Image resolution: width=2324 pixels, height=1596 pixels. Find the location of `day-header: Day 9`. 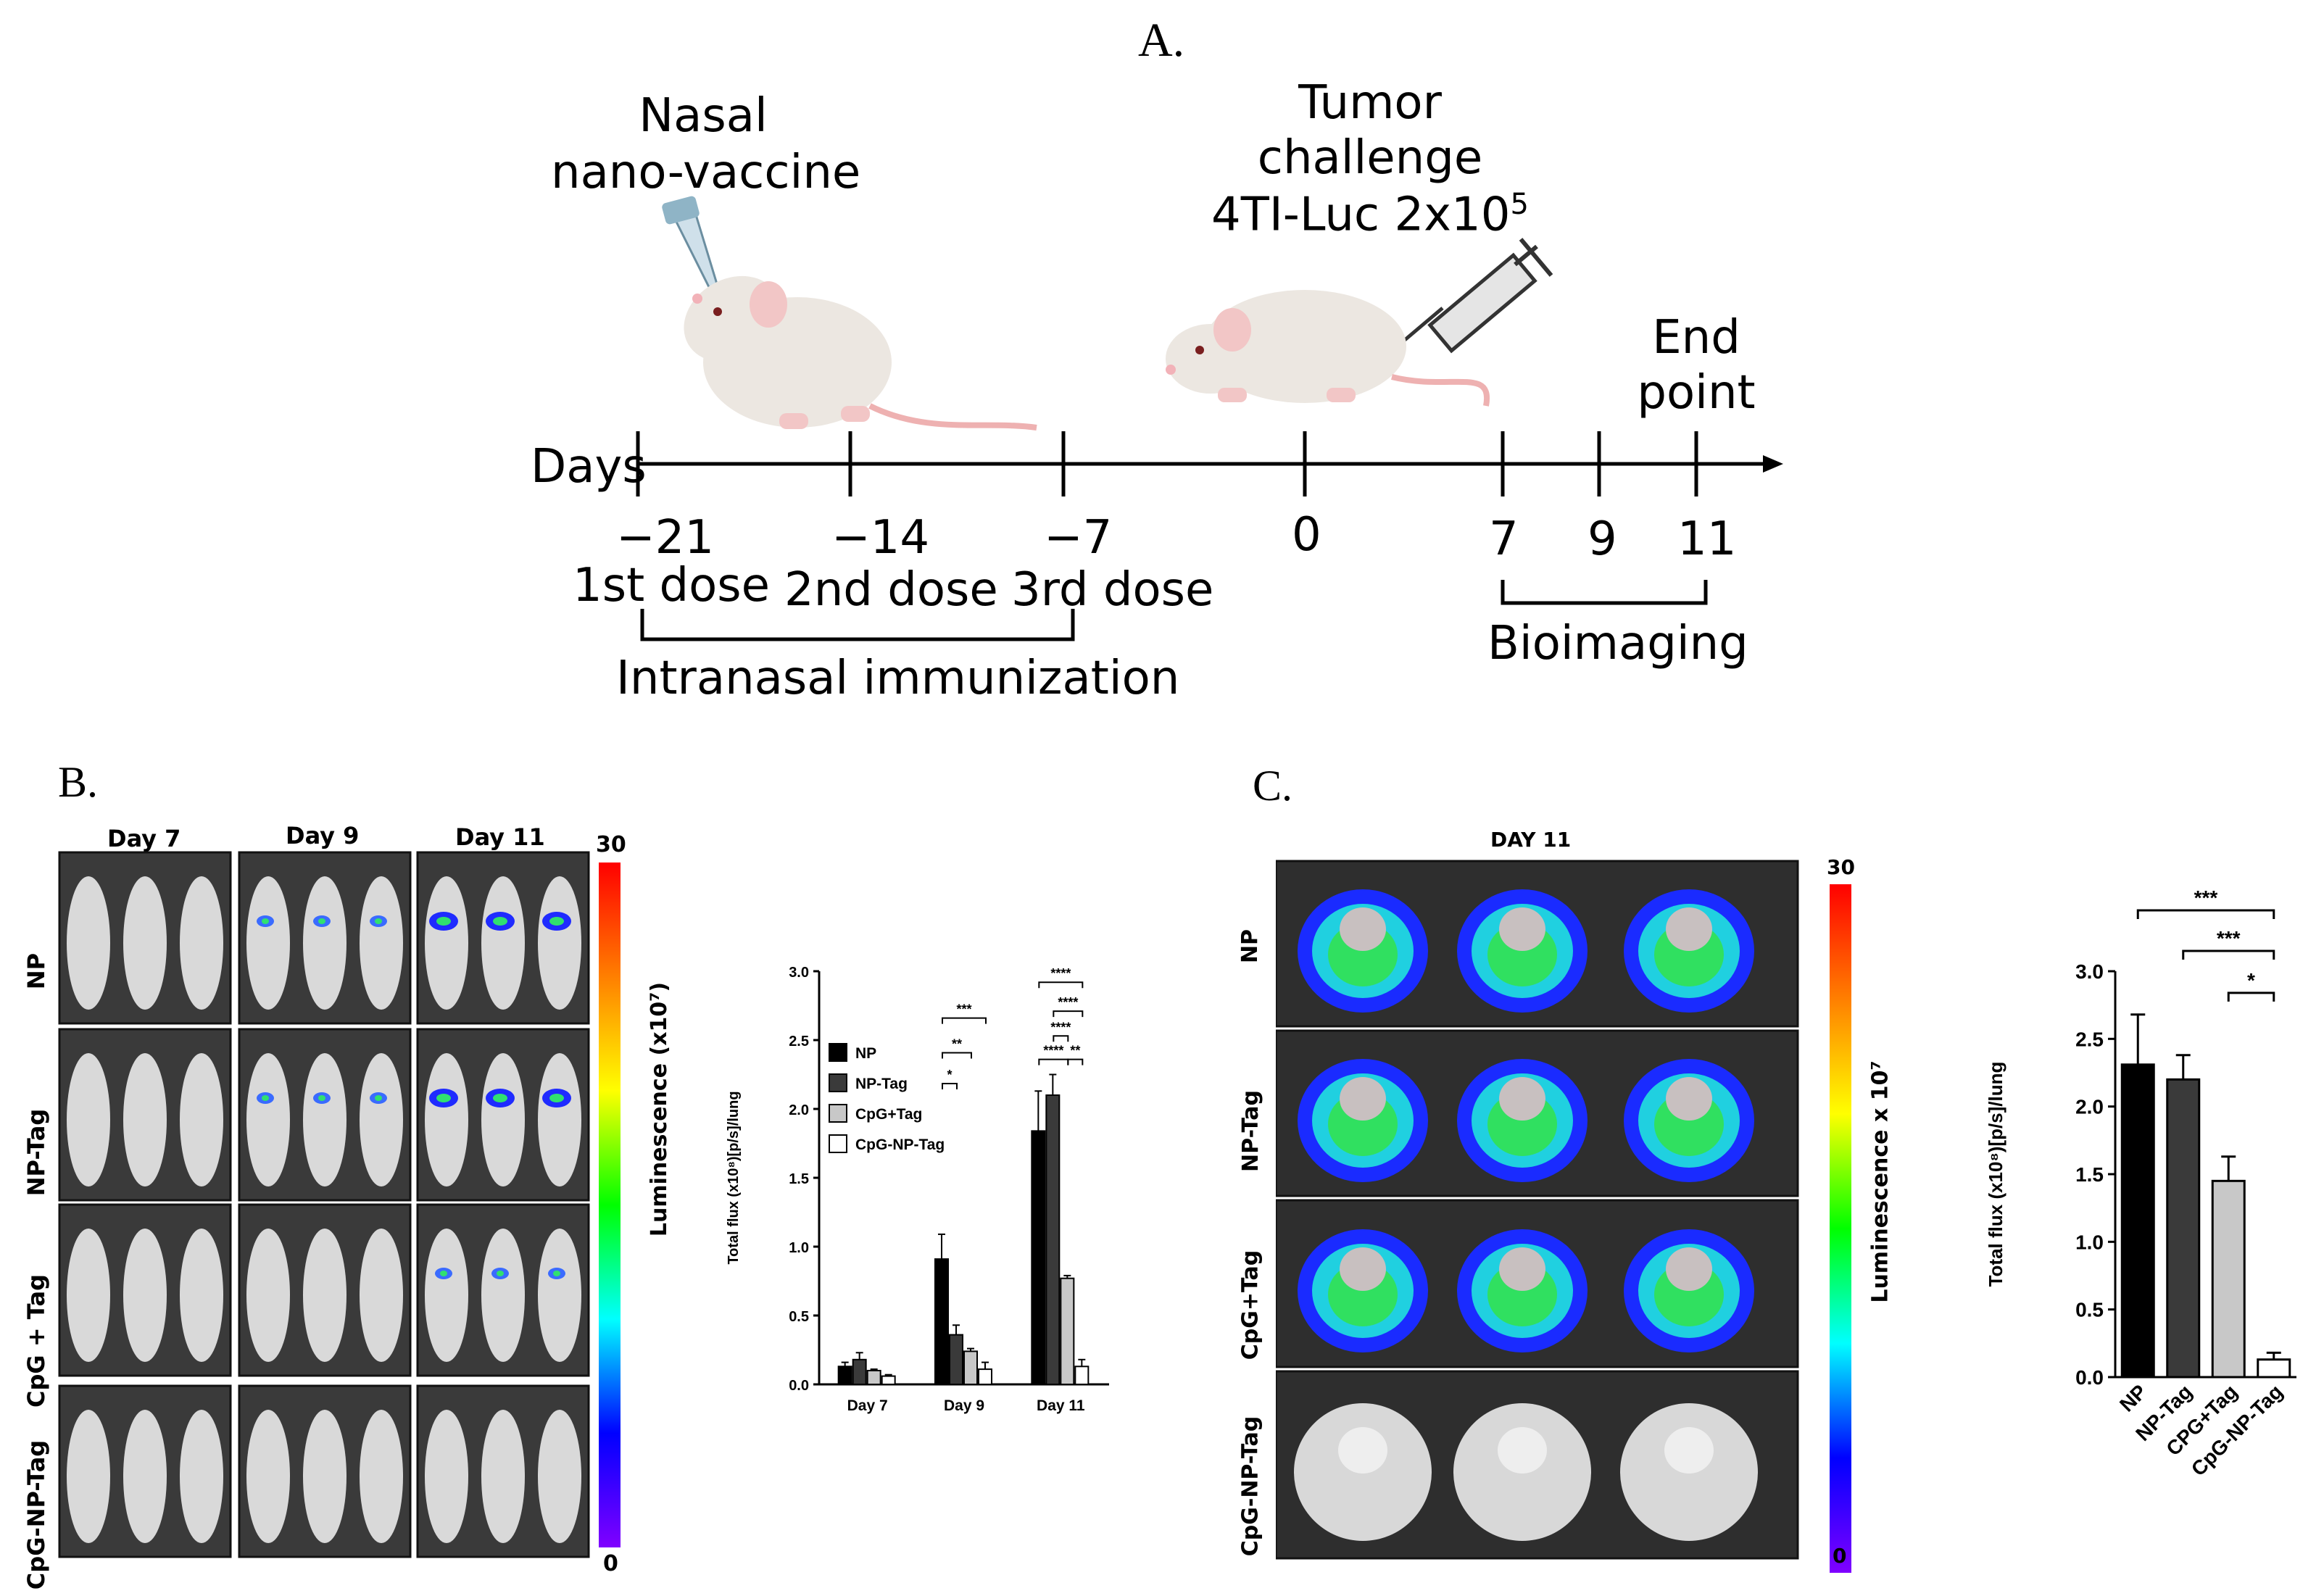

day-header: Day 9 is located at coordinates (323, 835).